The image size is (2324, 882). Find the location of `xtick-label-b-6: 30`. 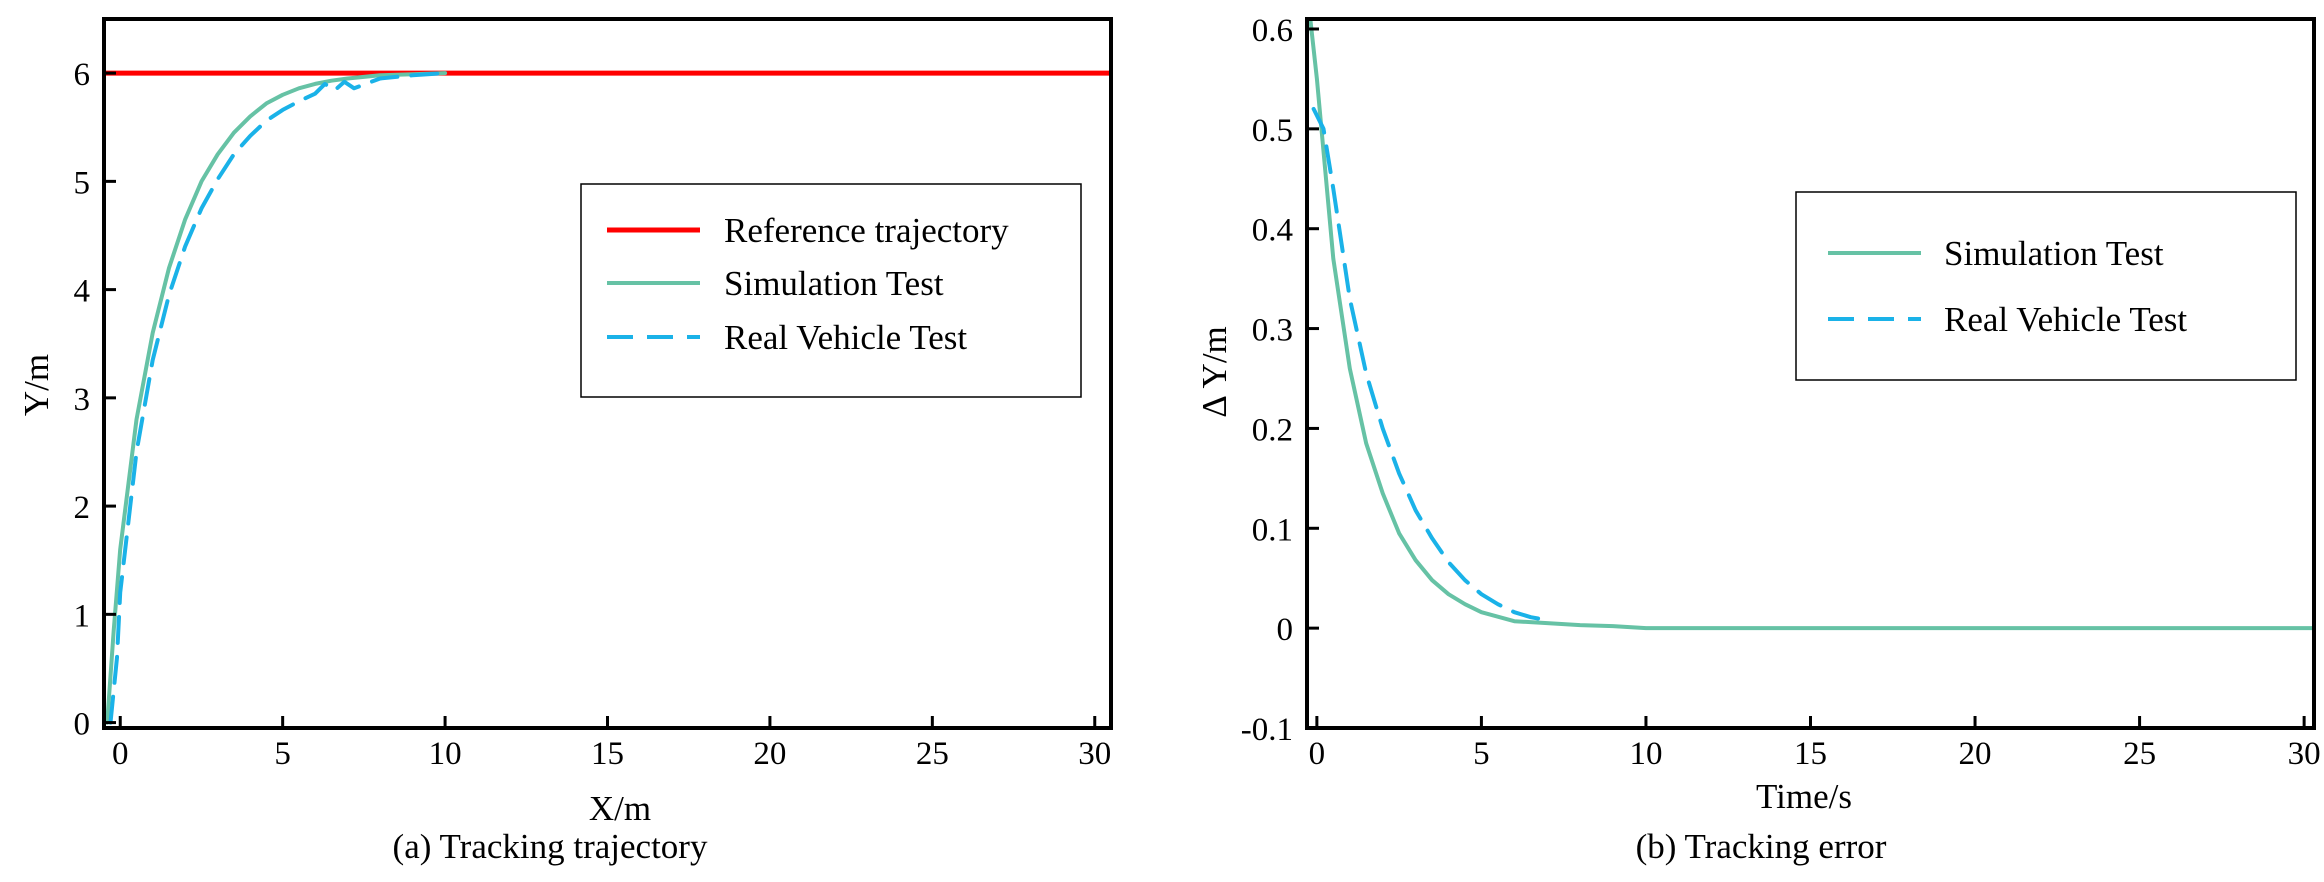

xtick-label-b-6: 30 is located at coordinates (2304, 754).